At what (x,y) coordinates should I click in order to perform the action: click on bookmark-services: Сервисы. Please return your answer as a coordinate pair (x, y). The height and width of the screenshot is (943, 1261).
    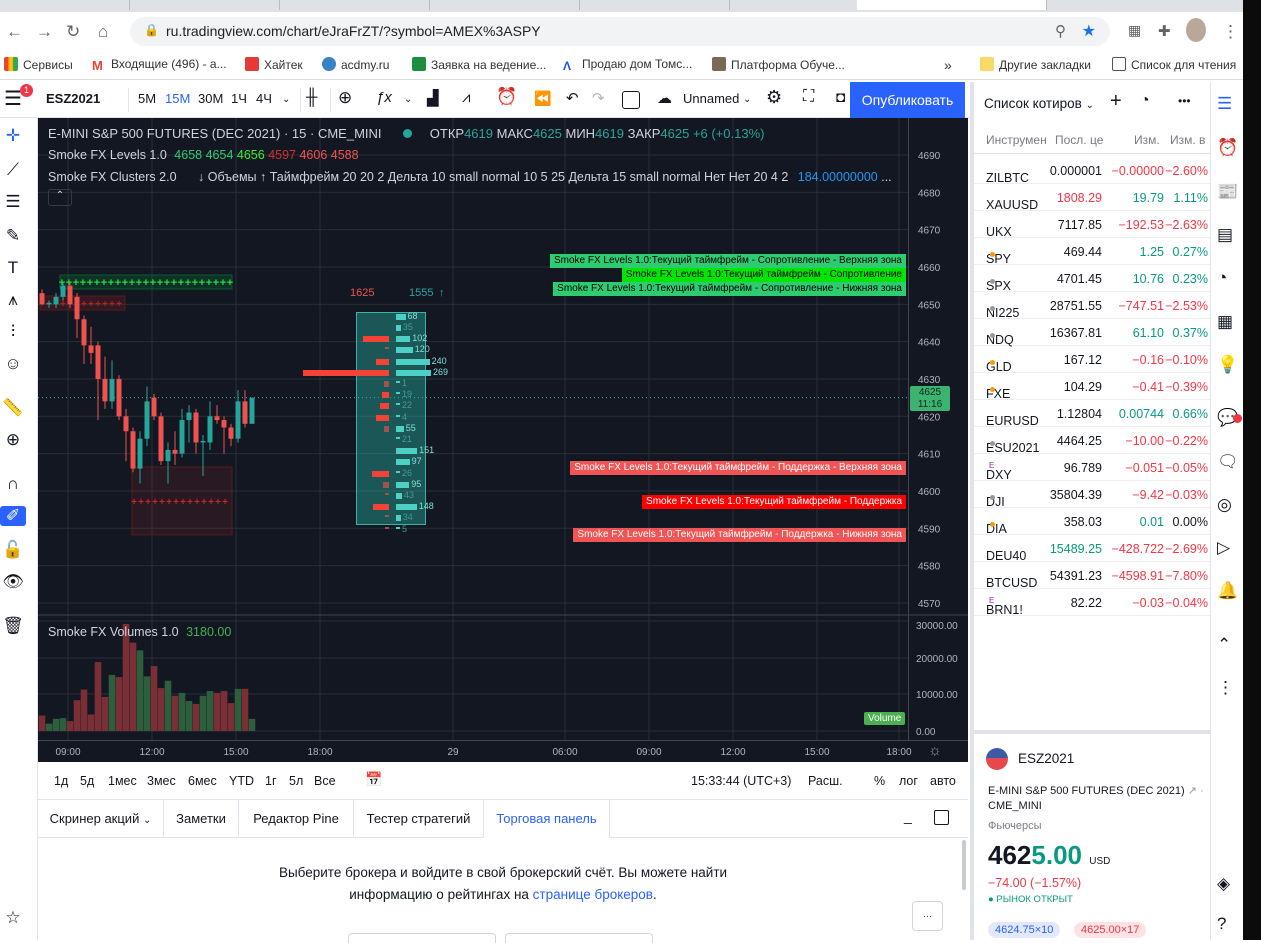
    Looking at the image, I should click on (38, 64).